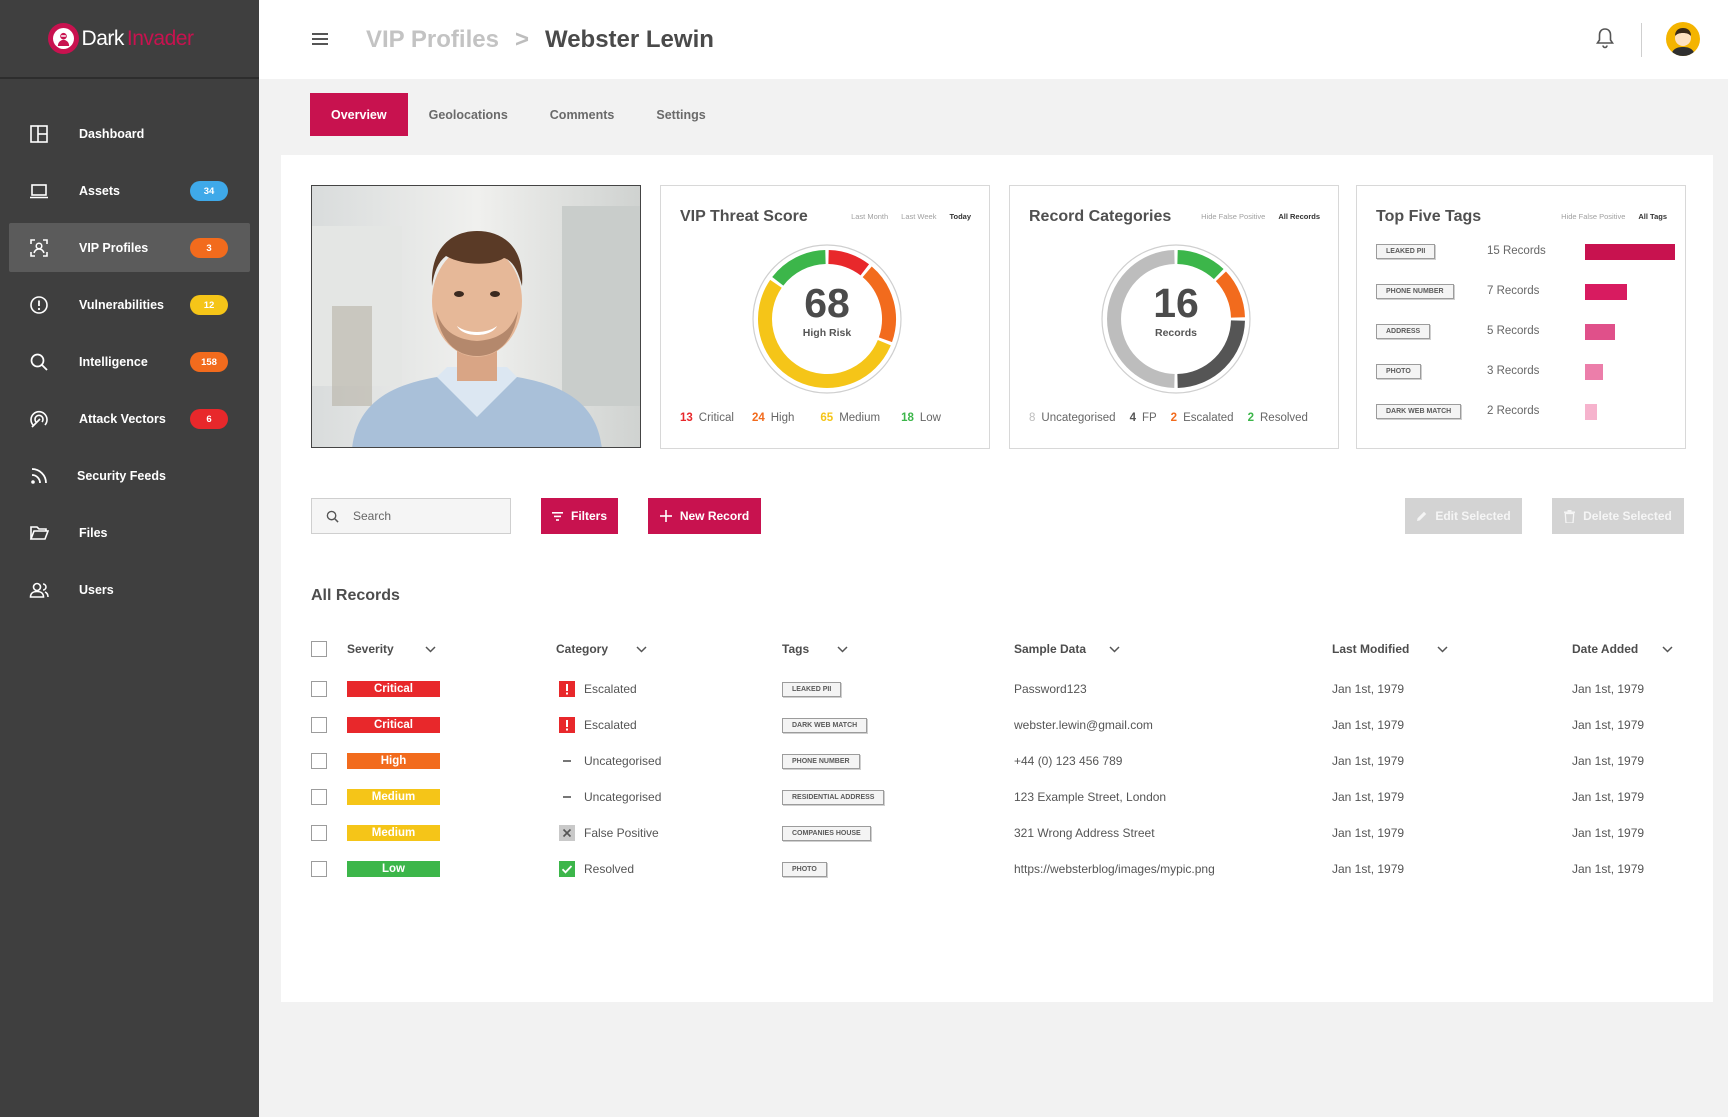 The width and height of the screenshot is (1728, 1117). What do you see at coordinates (39, 191) in the screenshot?
I see `laptop-icon` at bounding box center [39, 191].